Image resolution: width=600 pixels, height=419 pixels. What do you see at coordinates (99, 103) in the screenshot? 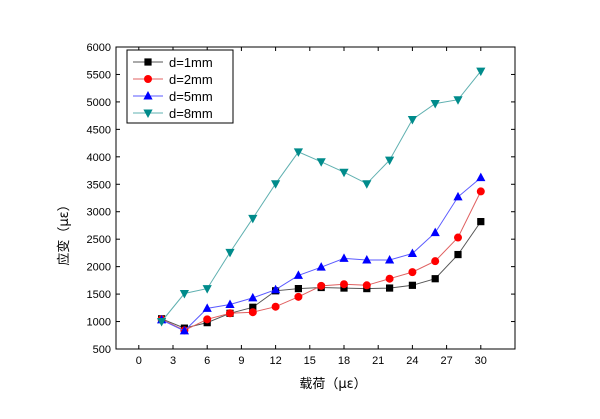
I see `y-tick-label: 5000` at bounding box center [99, 103].